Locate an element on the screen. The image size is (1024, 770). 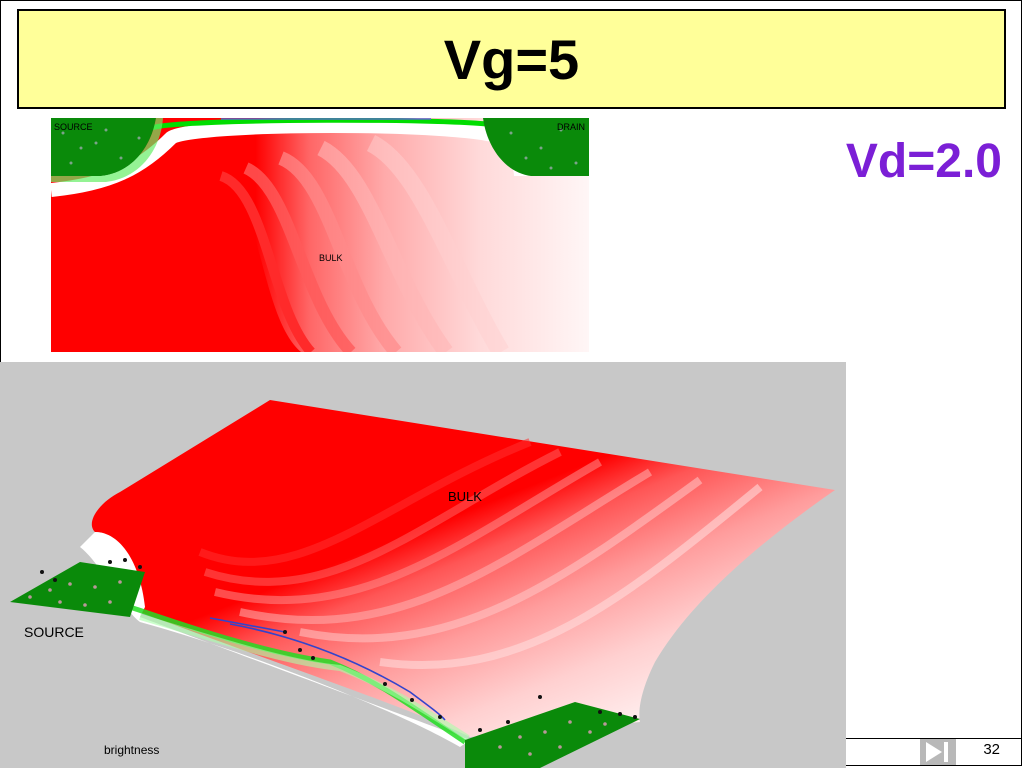
channel-surface is located at coordinates (275, 639).